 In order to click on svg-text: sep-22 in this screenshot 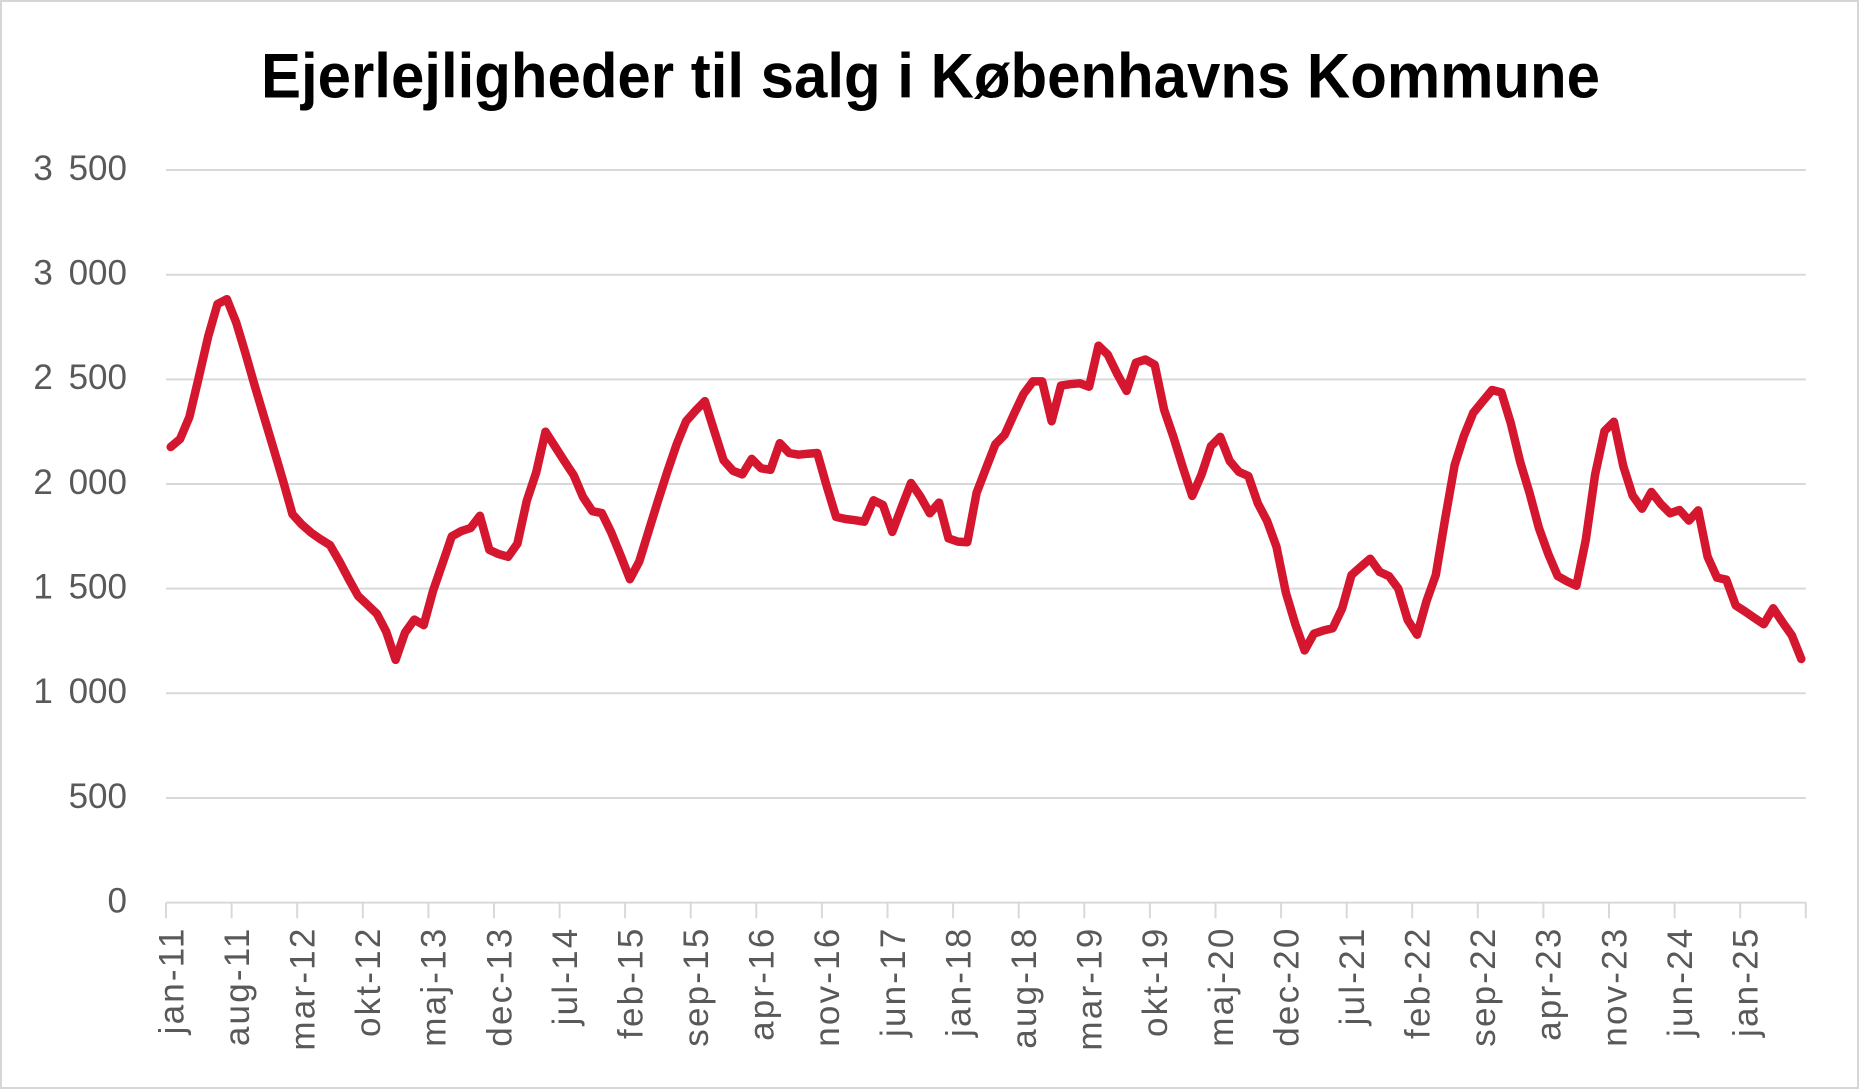, I will do `click(1483, 987)`.